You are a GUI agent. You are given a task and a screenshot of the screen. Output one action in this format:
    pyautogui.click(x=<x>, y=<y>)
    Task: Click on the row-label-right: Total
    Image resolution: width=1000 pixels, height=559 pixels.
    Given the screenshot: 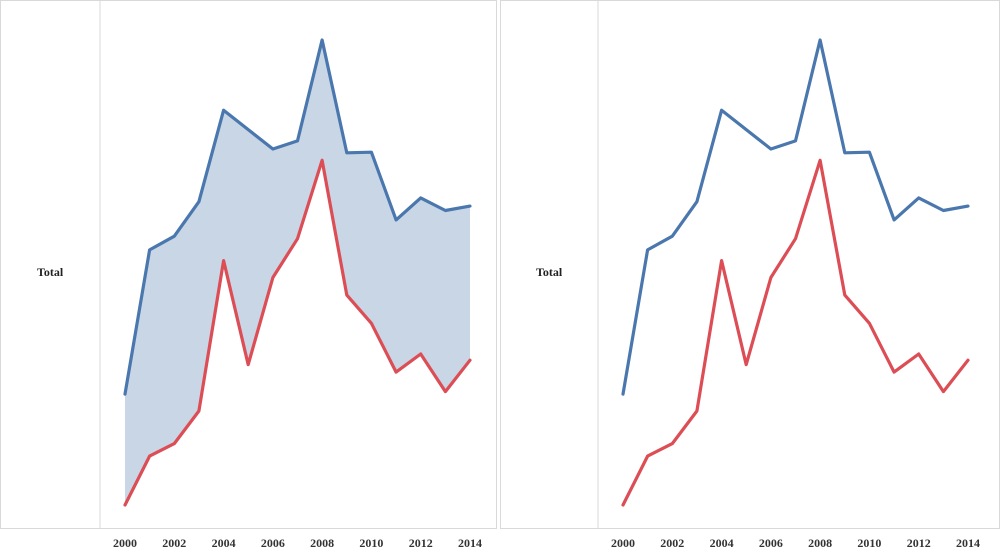 What is the action you would take?
    pyautogui.click(x=549, y=272)
    